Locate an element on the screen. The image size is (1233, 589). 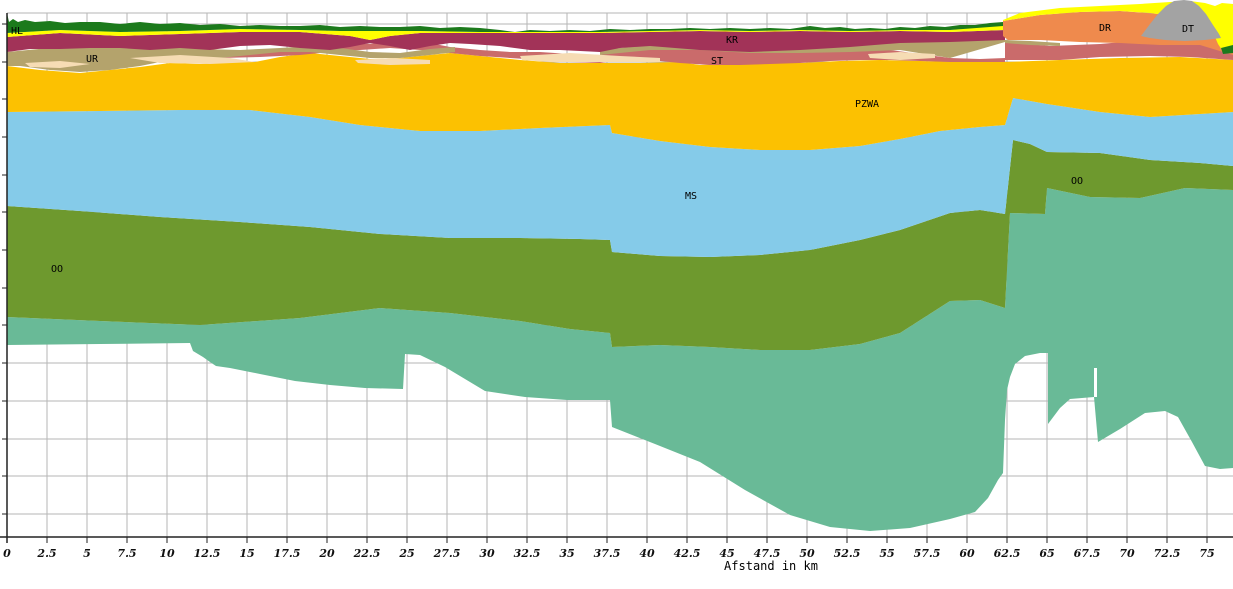
layer-label-st-3: ST is located at coordinates (717, 61).